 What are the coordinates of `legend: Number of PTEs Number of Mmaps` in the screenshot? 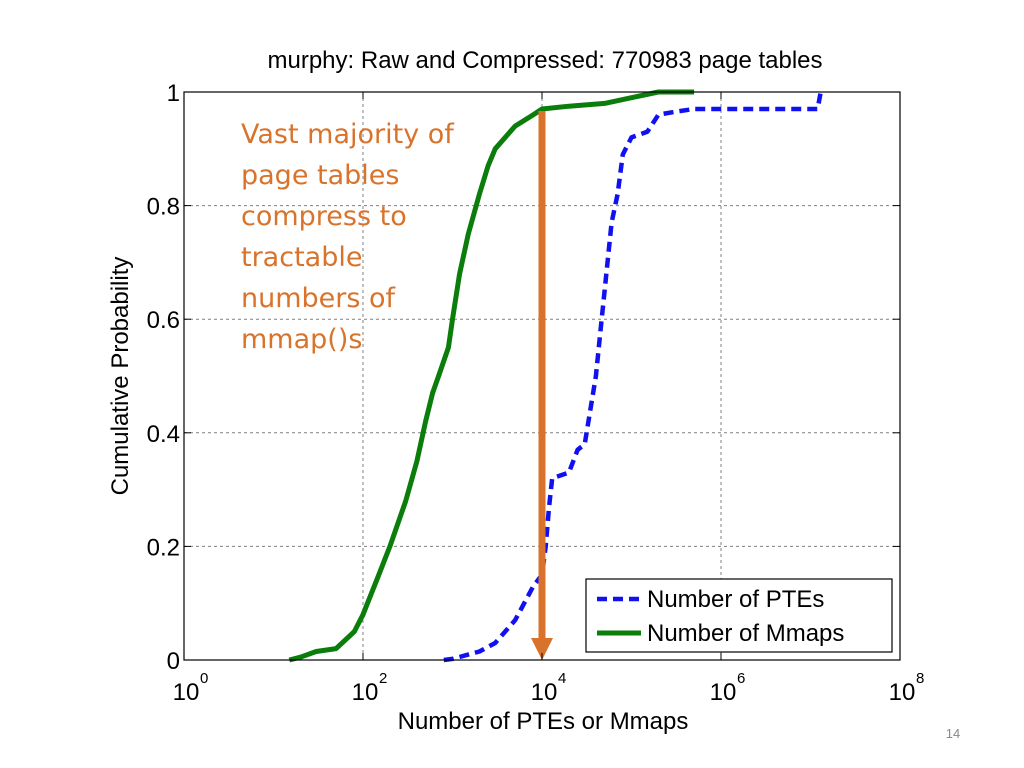 It's located at (739, 615).